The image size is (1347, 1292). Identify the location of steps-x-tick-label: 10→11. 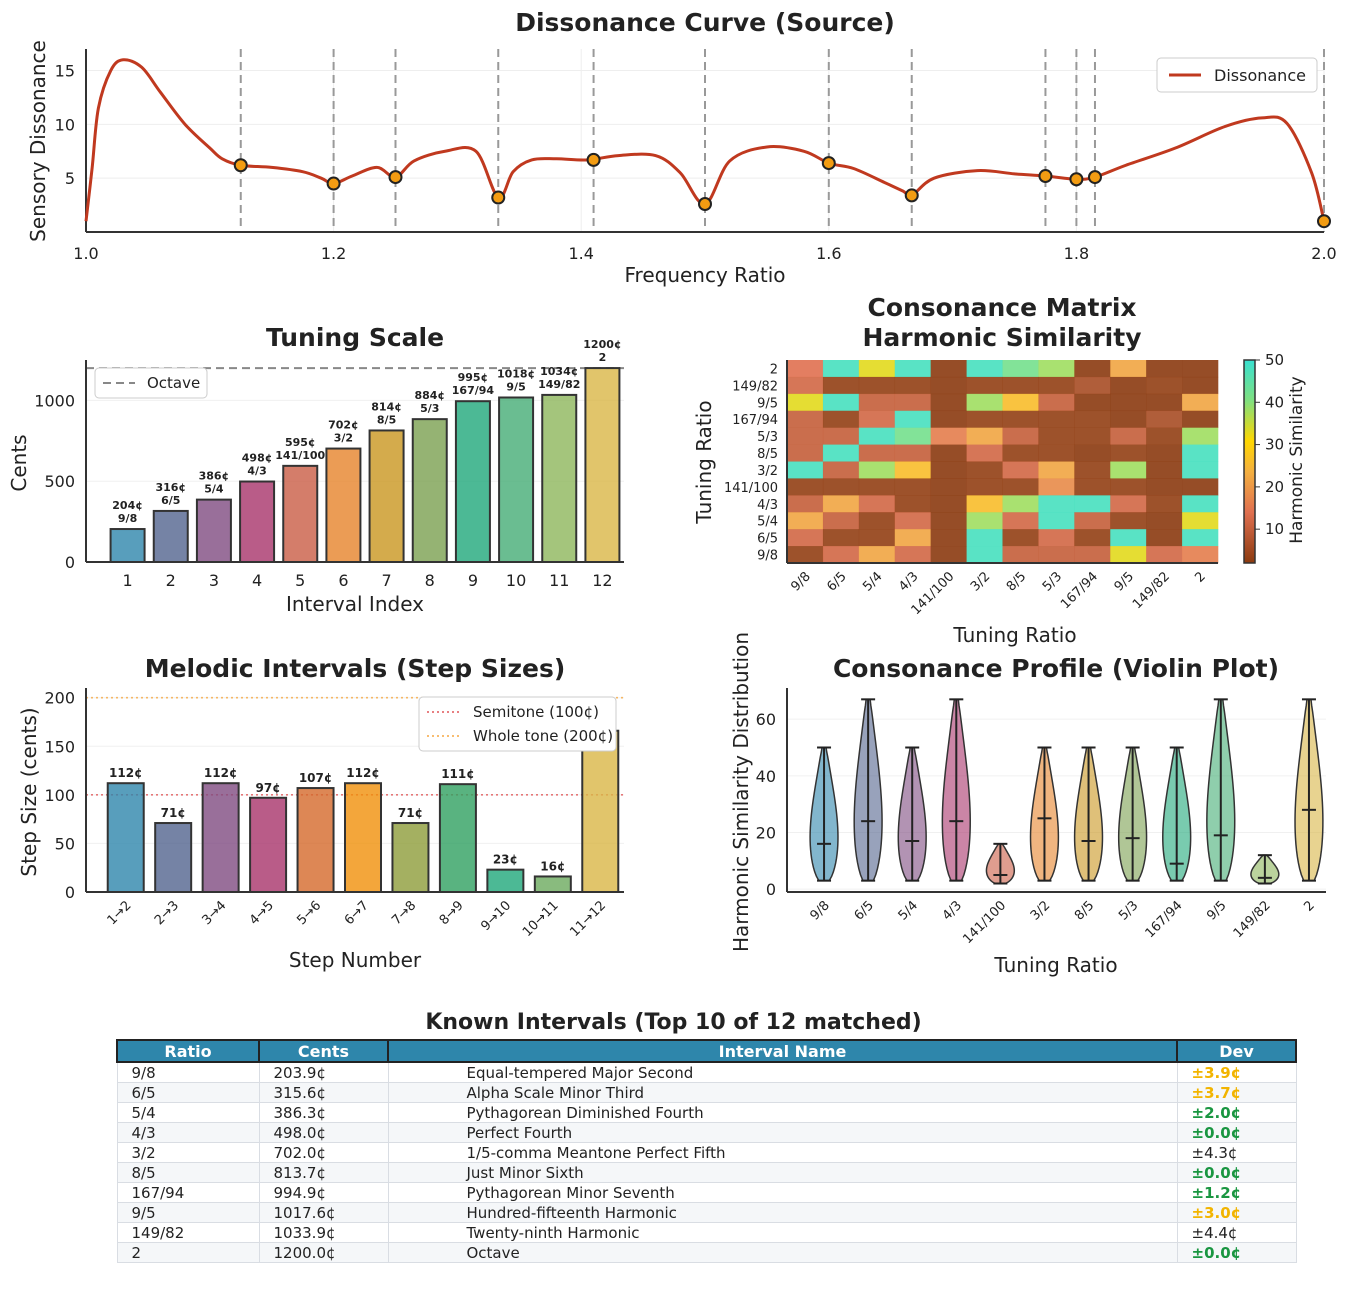
(541, 919).